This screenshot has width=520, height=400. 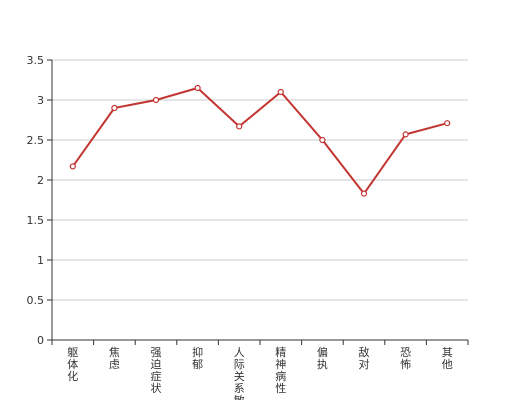 What do you see at coordinates (322, 358) in the screenshot?
I see `x-tick-label: 偏执` at bounding box center [322, 358].